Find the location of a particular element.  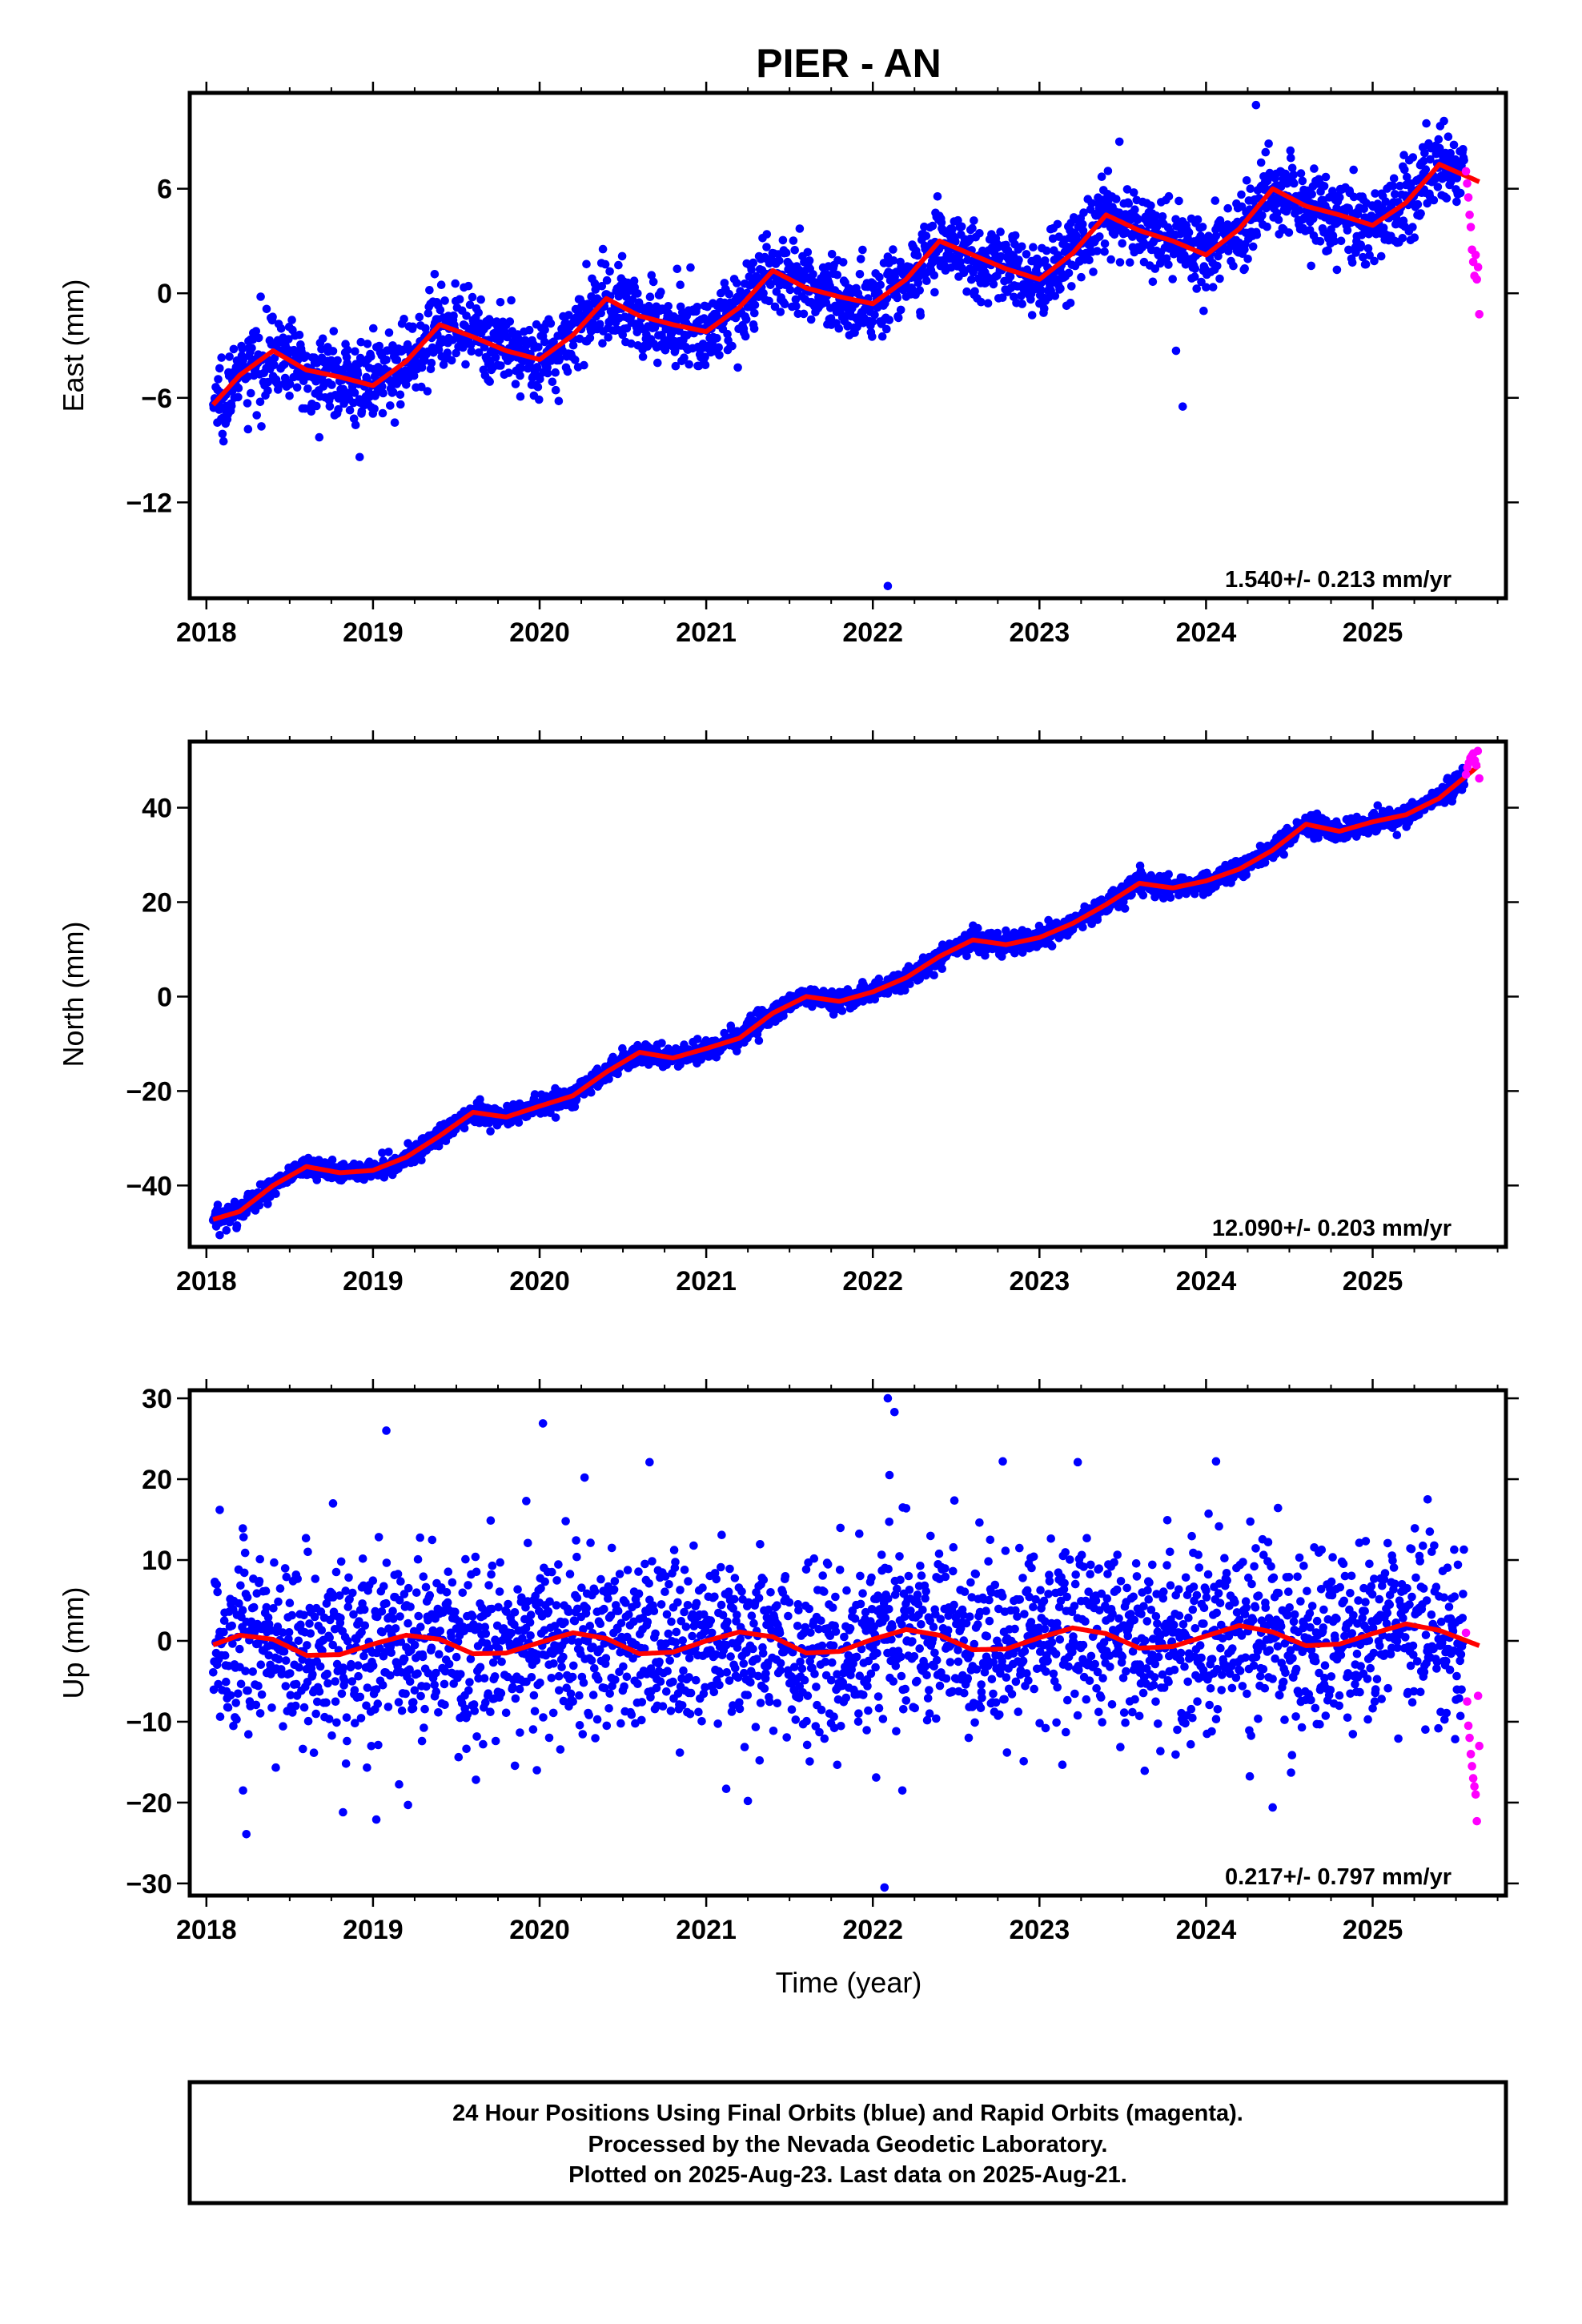

y-tick-label: 0 is located at coordinates (164, 294).